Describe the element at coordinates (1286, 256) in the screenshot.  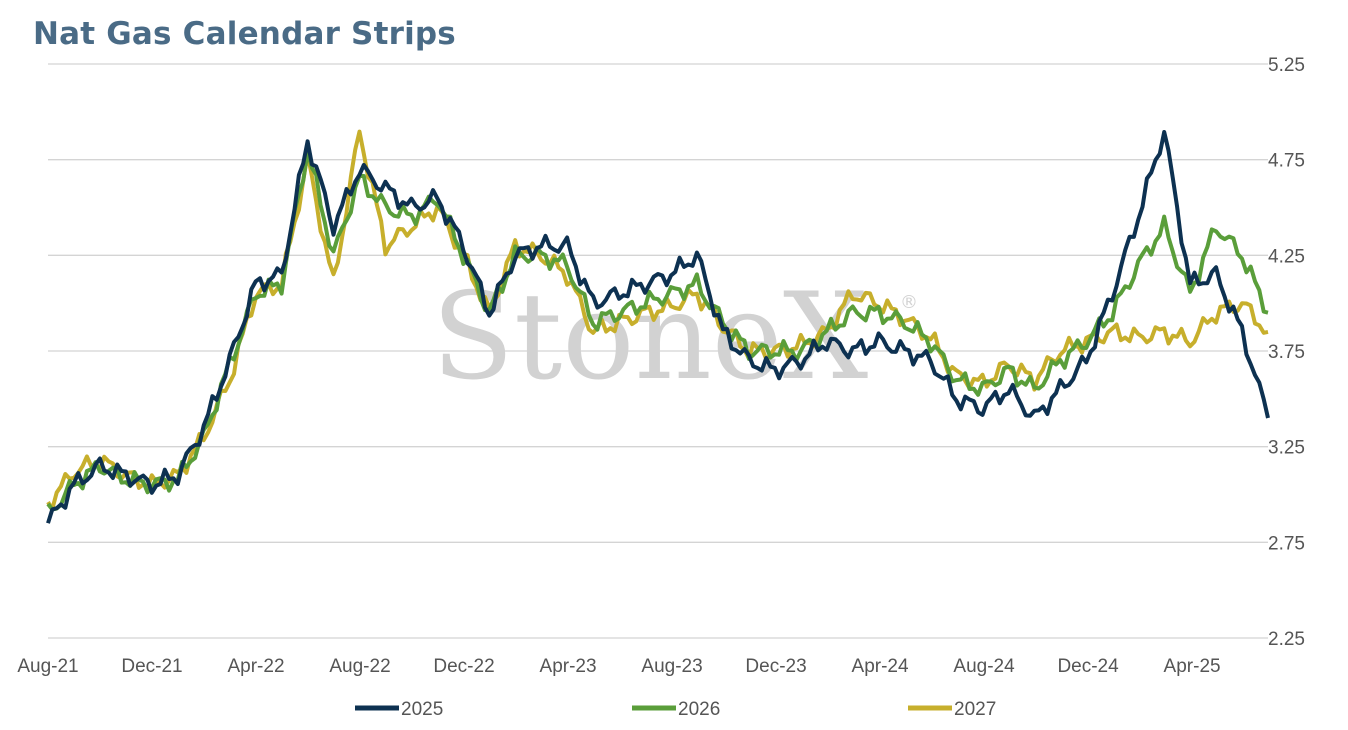
I see `y-tick-label: 4.25` at that location.